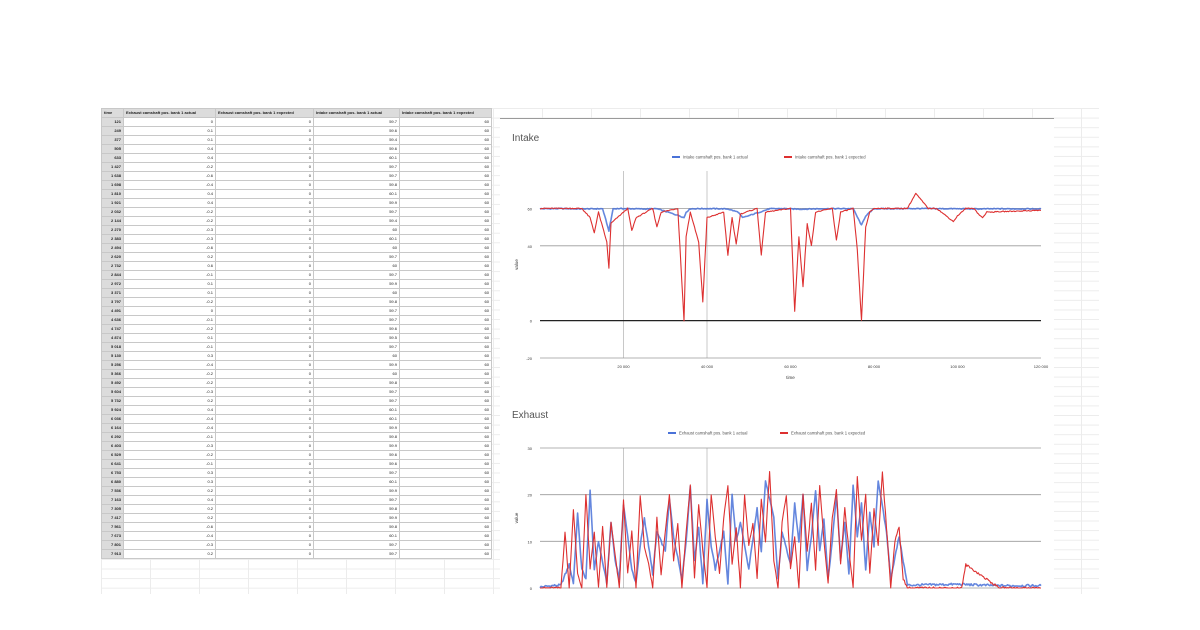 The height and width of the screenshot is (630, 1200). I want to click on table-row: 7 417 0.2 0 59.9 60, so click(296, 518).